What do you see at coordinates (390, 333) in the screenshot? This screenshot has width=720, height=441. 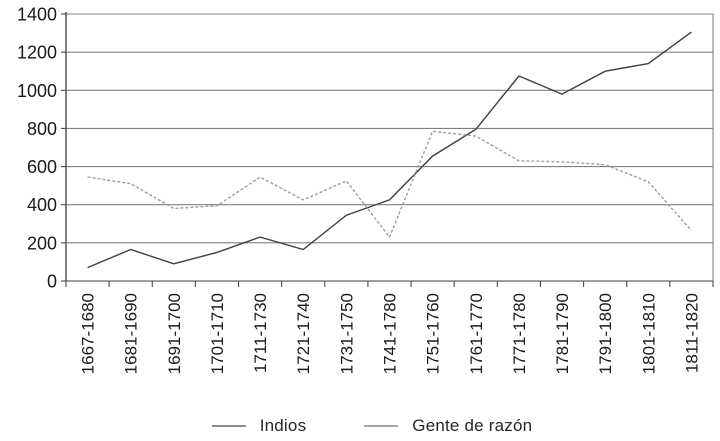 I see `x-axis-label: 1741-1780` at bounding box center [390, 333].